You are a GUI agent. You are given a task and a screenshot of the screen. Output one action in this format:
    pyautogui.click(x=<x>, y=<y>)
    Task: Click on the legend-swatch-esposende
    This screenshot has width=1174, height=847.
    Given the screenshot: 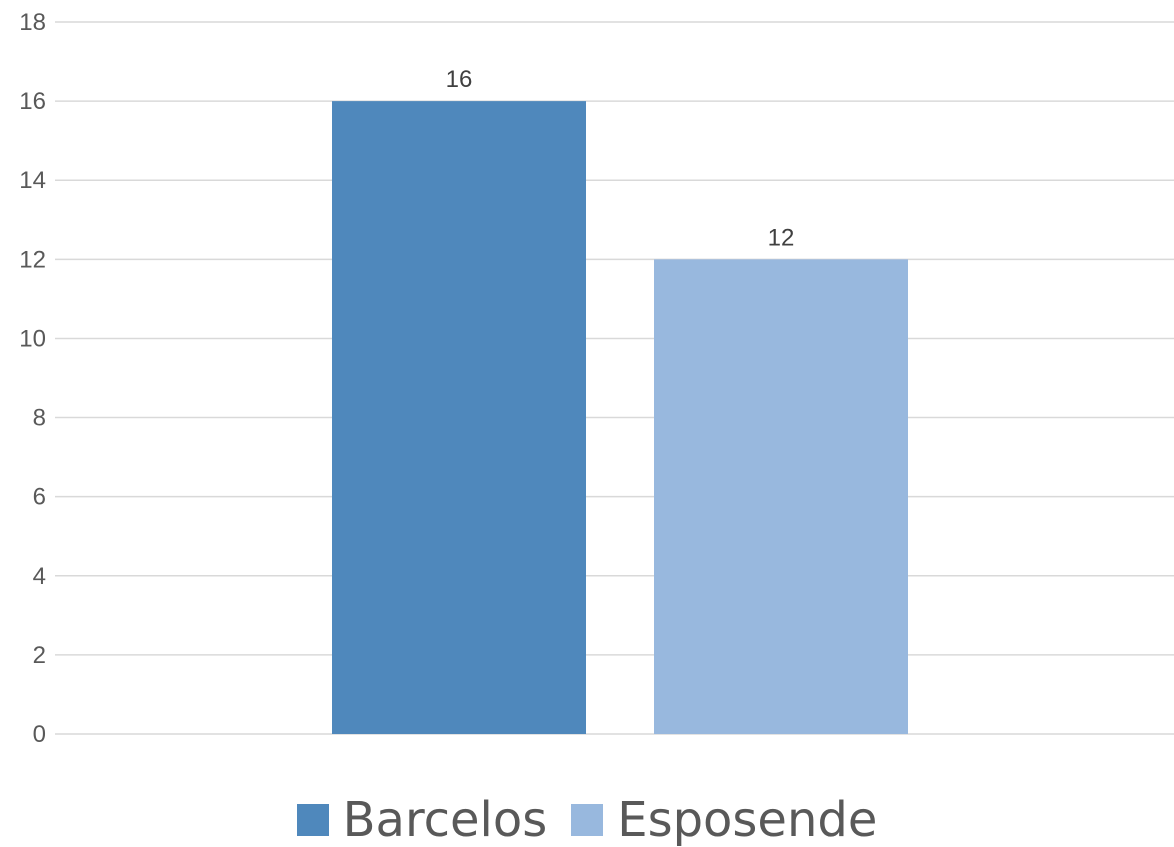 What is the action you would take?
    pyautogui.click(x=587, y=820)
    